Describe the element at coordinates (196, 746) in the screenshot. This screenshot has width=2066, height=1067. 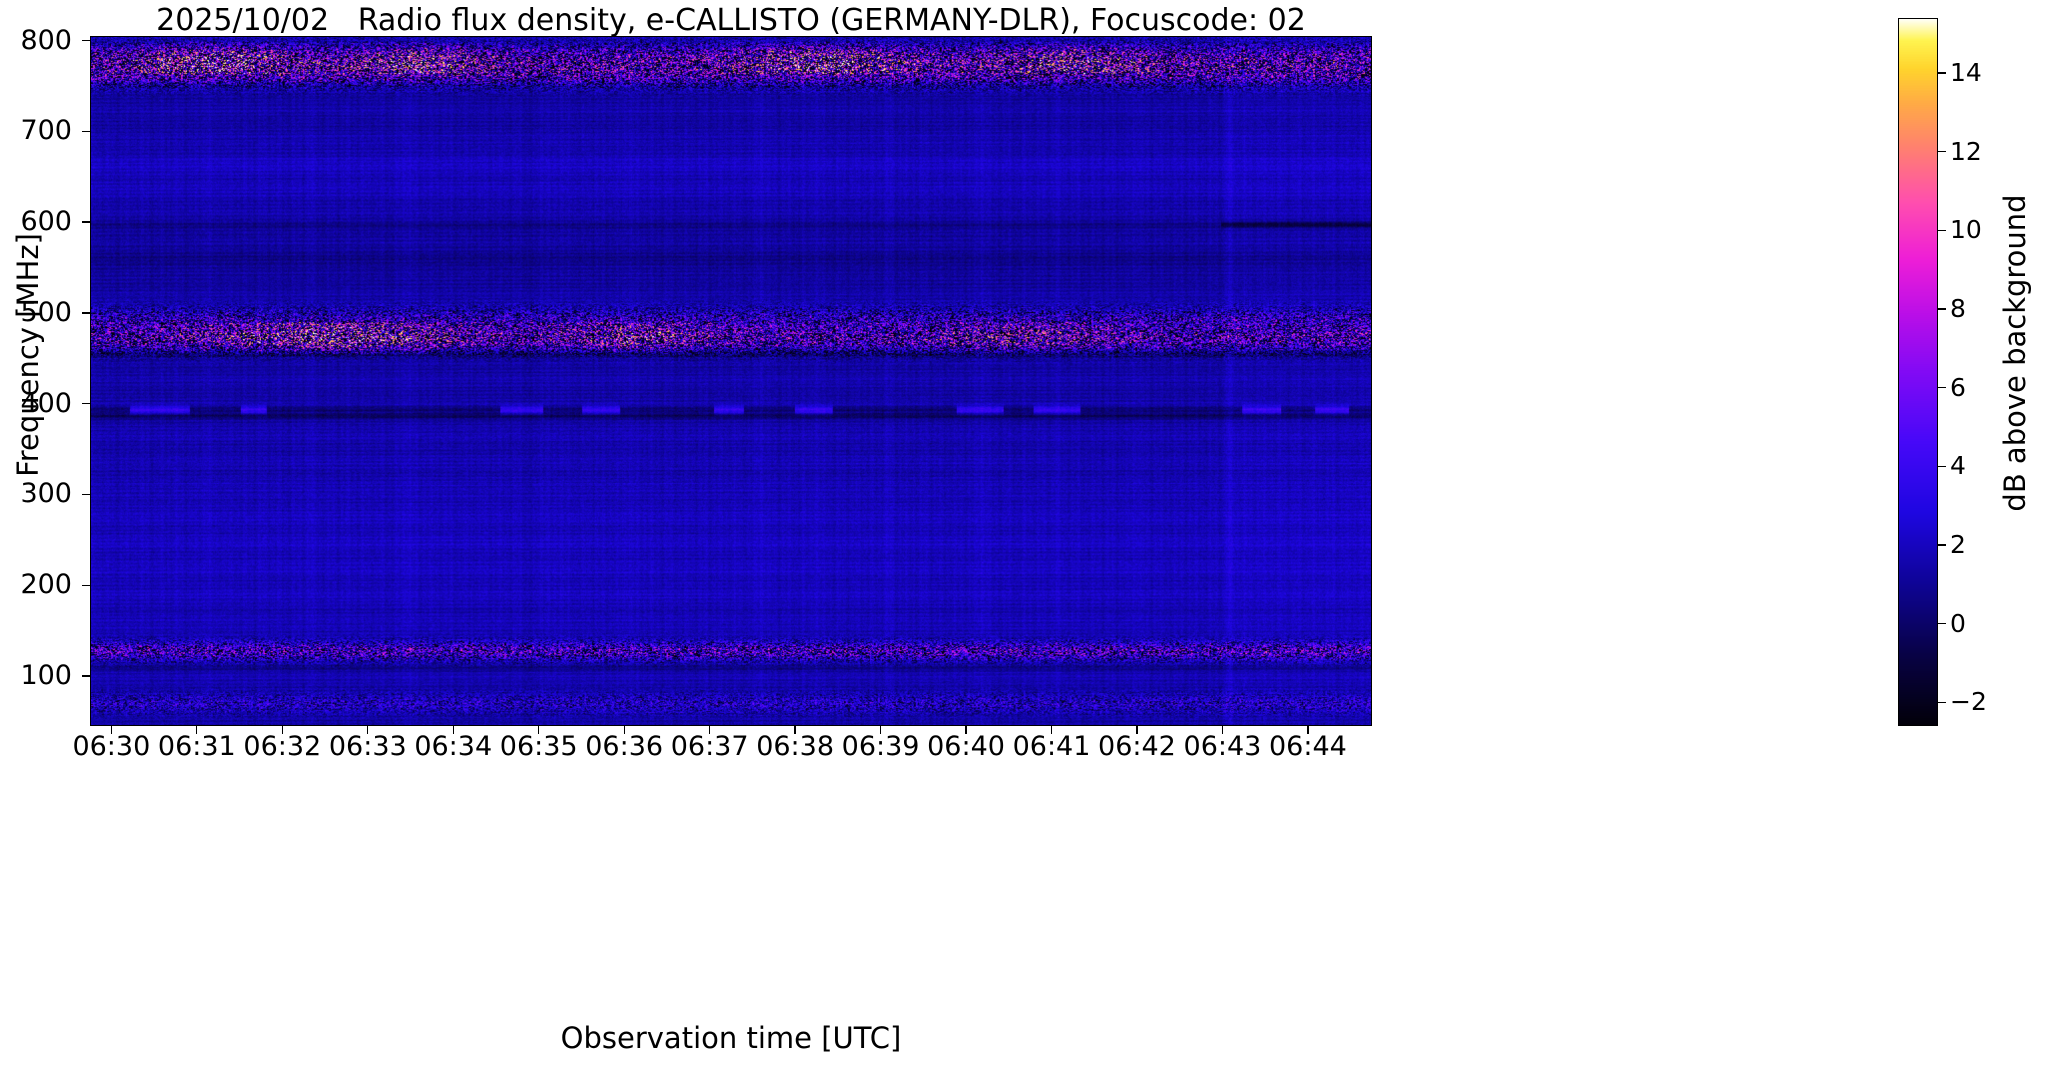
I see `x-axis-tick-label: 06:31` at that location.